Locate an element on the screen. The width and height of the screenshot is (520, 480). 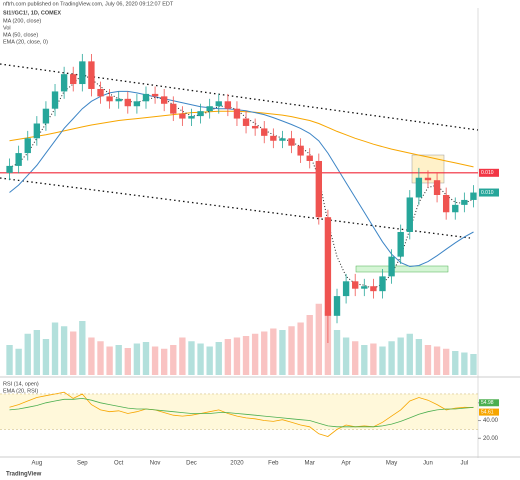
x-tick-label: Jun is located at coordinates (428, 464).